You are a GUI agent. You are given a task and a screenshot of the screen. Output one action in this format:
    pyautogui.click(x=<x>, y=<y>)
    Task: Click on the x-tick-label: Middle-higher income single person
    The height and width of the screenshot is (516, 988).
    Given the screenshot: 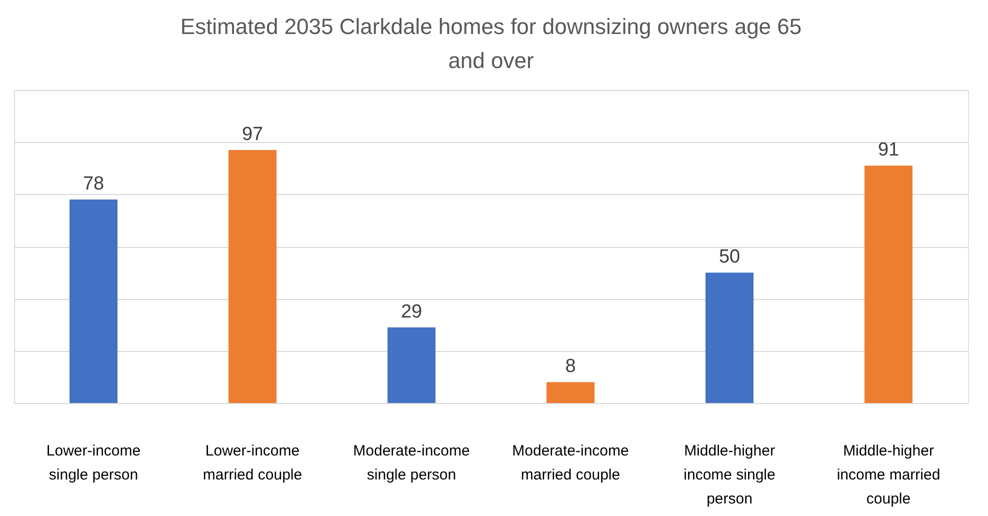 What is the action you would take?
    pyautogui.click(x=730, y=475)
    